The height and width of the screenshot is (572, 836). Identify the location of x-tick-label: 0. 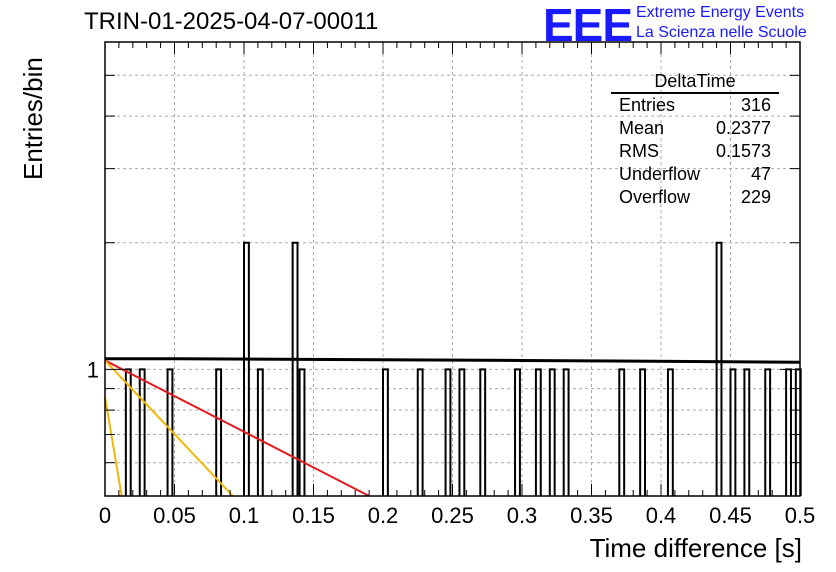
(105, 515).